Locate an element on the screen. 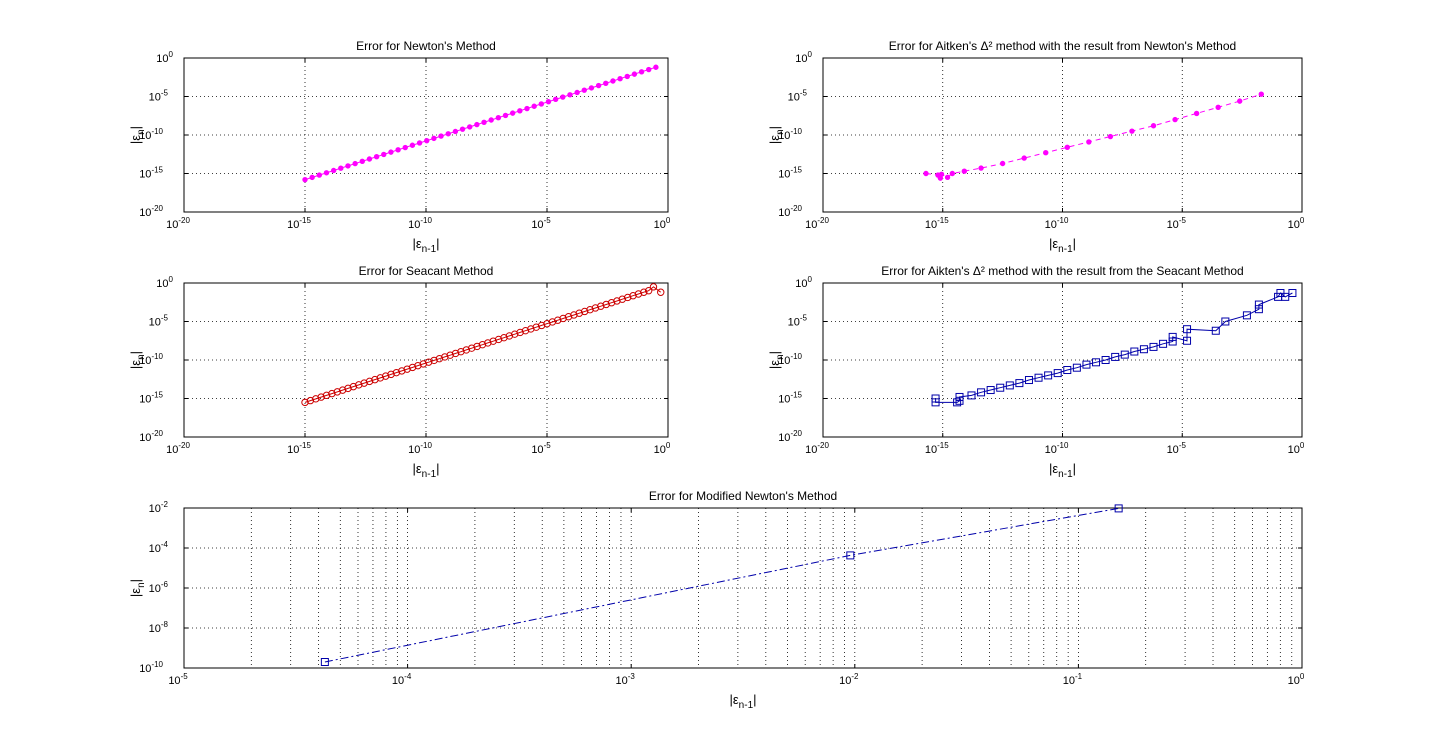 This screenshot has height=753, width=1440. y-tick-label: 10⁻⁶ is located at coordinates (159, 587).